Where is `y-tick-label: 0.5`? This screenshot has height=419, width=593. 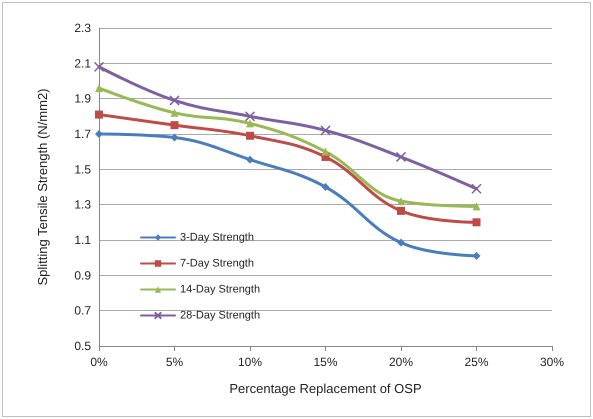 y-tick-label: 0.5 is located at coordinates (83, 346).